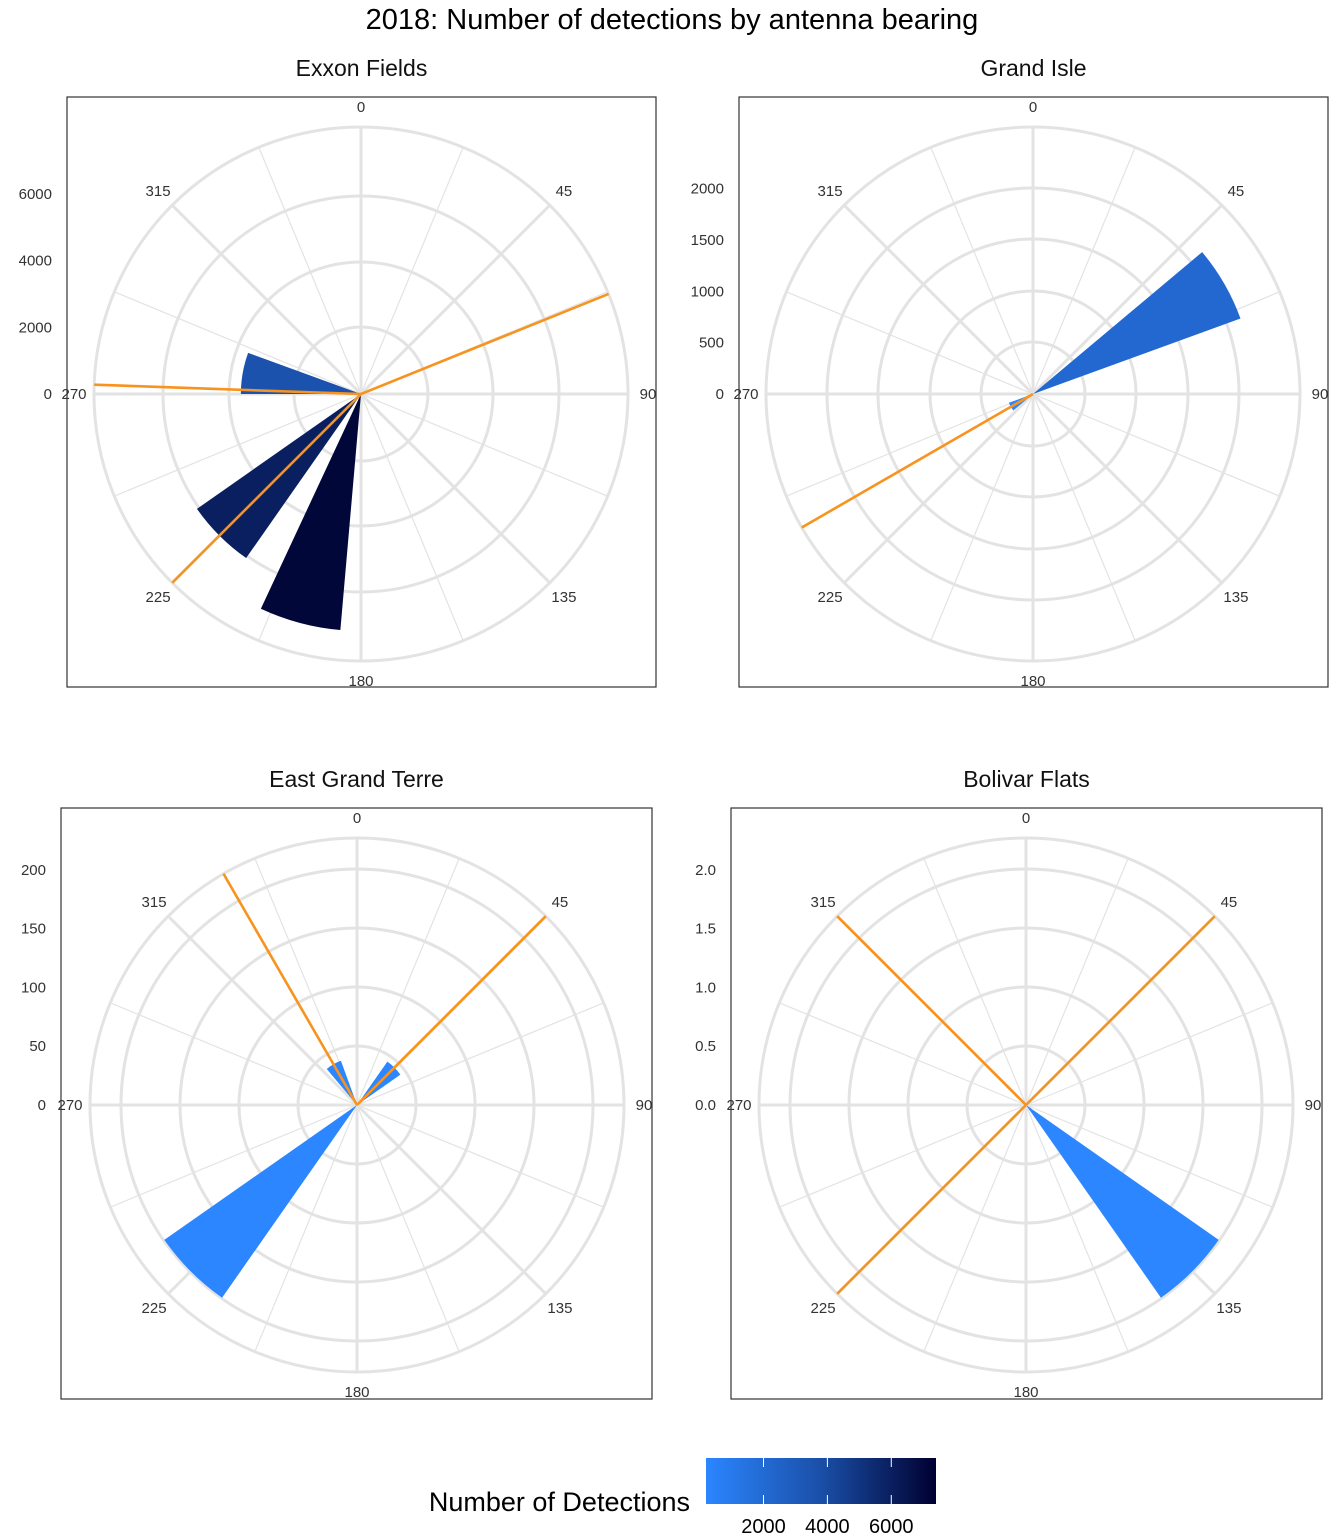  What do you see at coordinates (705, 929) in the screenshot?
I see `radial-tick-label: 1.5` at bounding box center [705, 929].